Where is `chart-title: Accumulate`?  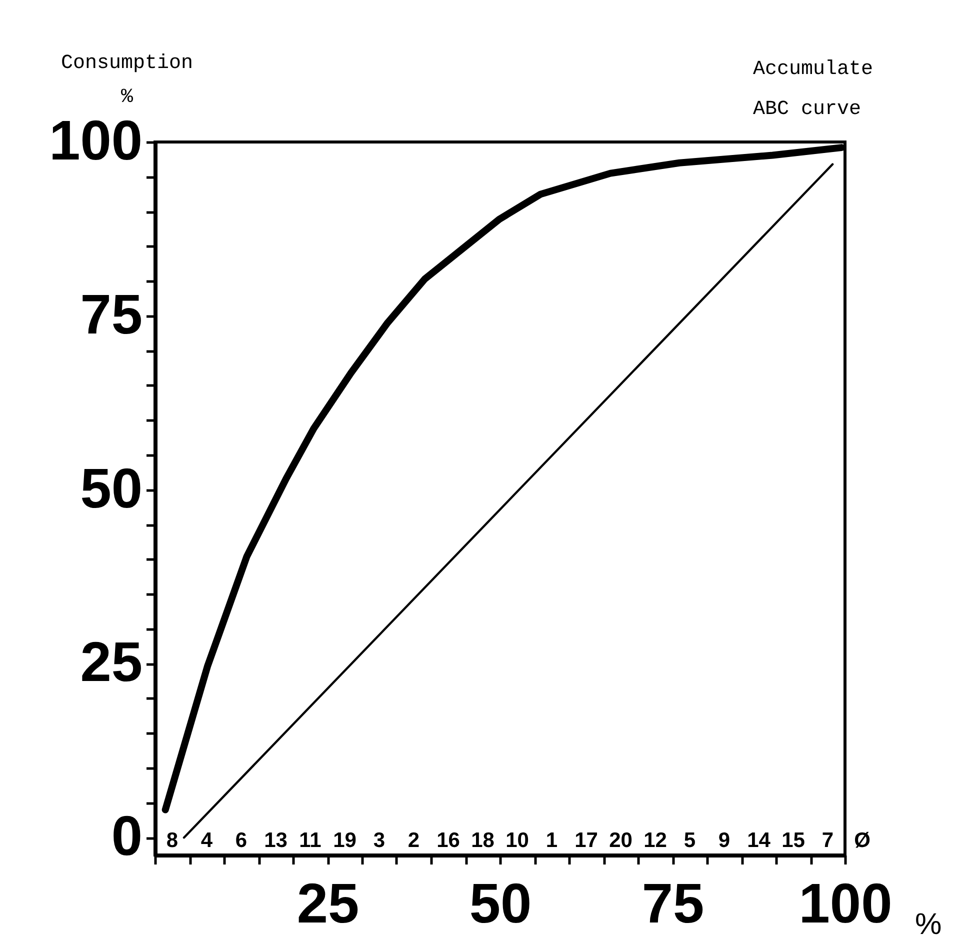 chart-title: Accumulate is located at coordinates (813, 69).